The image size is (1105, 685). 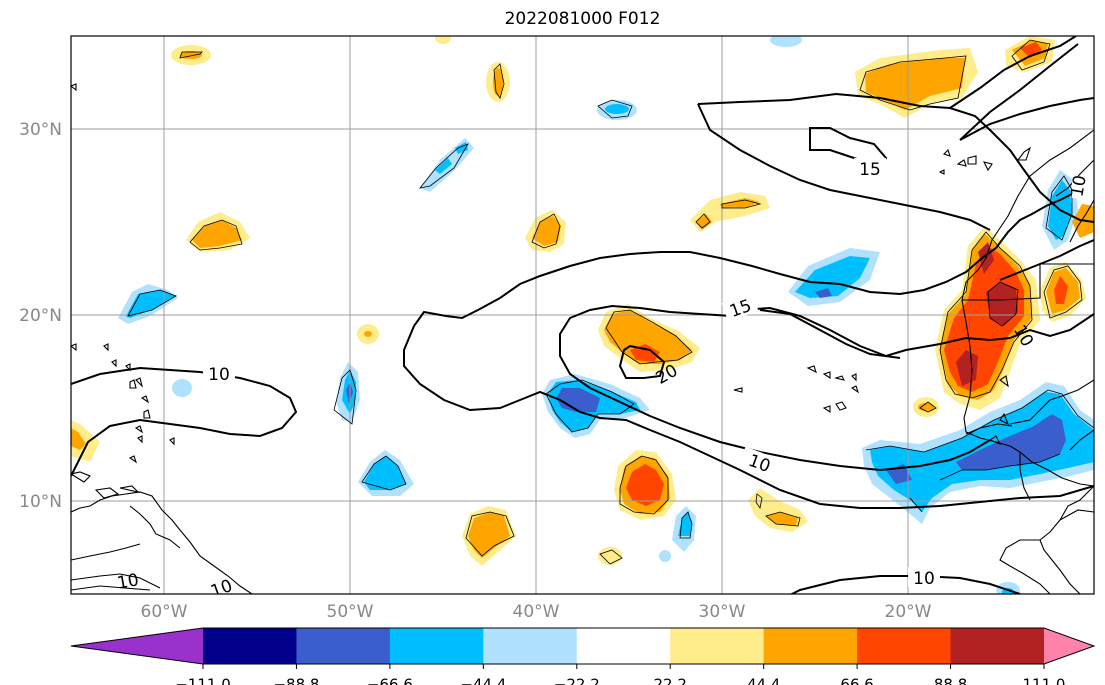 I want to click on colorbar, so click(x=583, y=646).